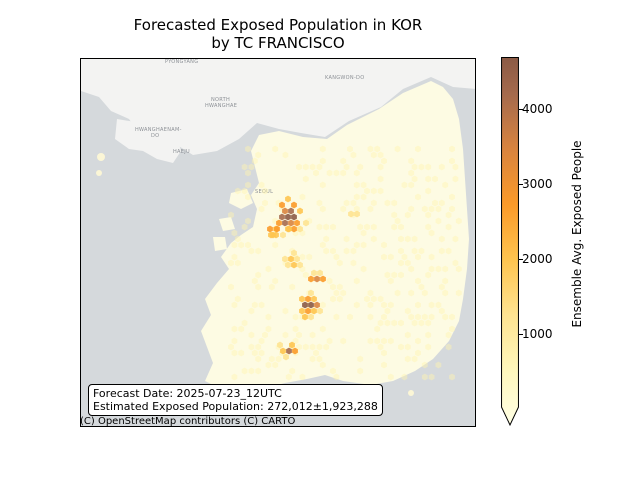 This screenshot has width=640, height=480. I want to click on western-coast-detail, so click(233, 220).